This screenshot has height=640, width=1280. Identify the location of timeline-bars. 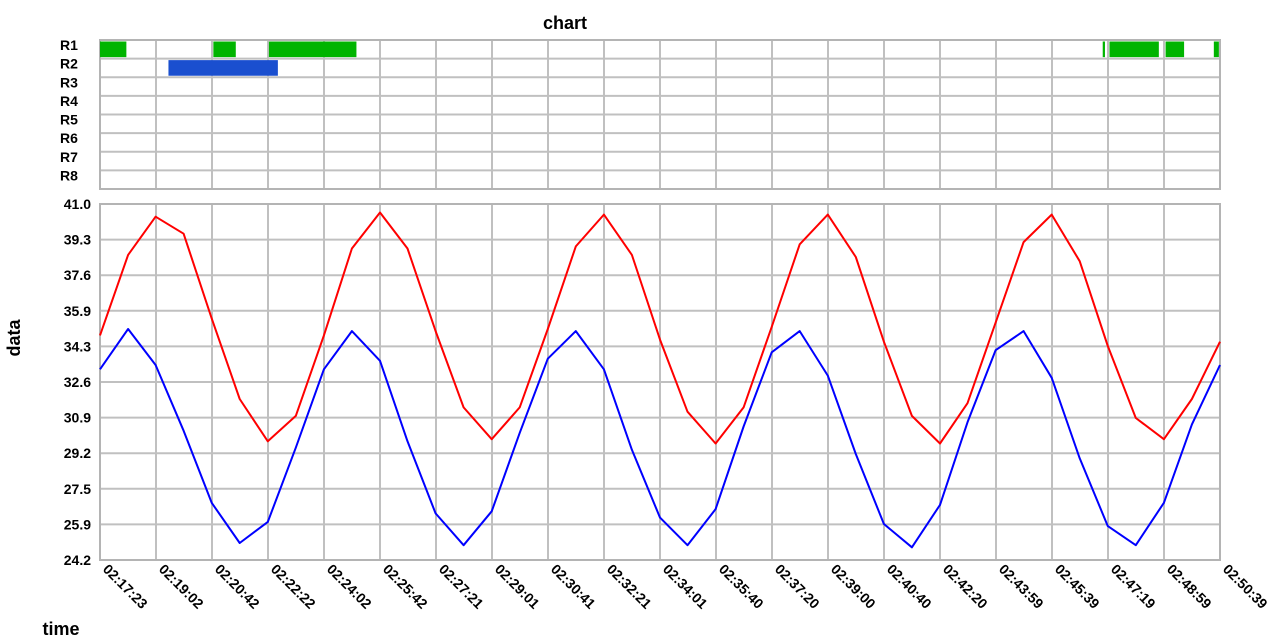
(659, 58).